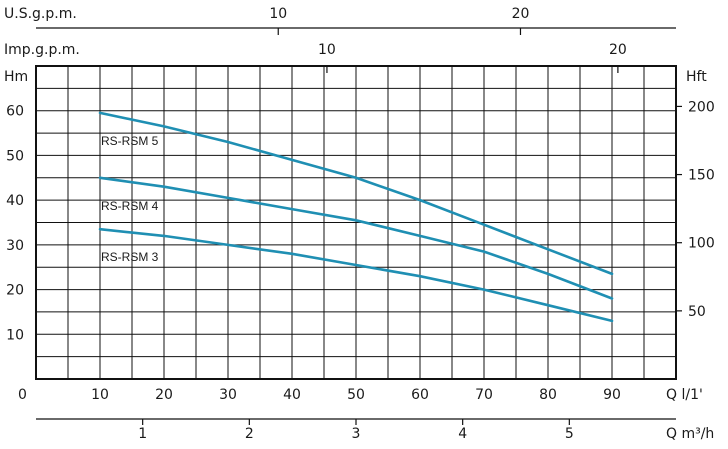 Image resolution: width=728 pixels, height=449 pixels. What do you see at coordinates (164, 395) in the screenshot?
I see `x-tick-label: 20` at bounding box center [164, 395].